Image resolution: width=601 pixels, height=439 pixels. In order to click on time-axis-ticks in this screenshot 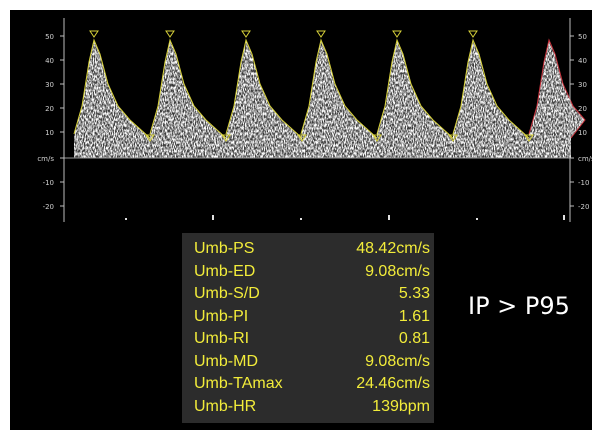, I will do `click(345, 217)`.